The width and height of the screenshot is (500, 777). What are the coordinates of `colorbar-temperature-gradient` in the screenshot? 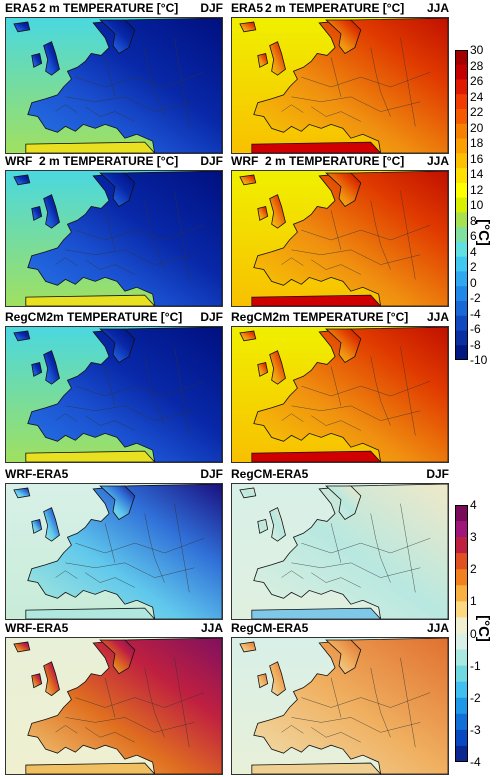 It's located at (461, 205).